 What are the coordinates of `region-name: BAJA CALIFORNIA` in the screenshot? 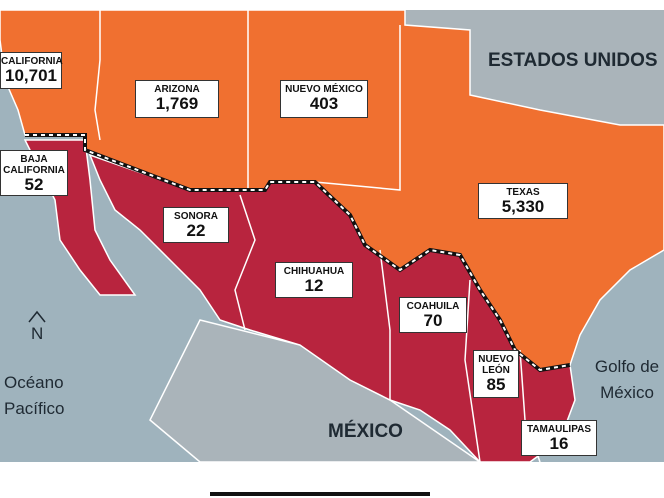 It's located at (34, 165).